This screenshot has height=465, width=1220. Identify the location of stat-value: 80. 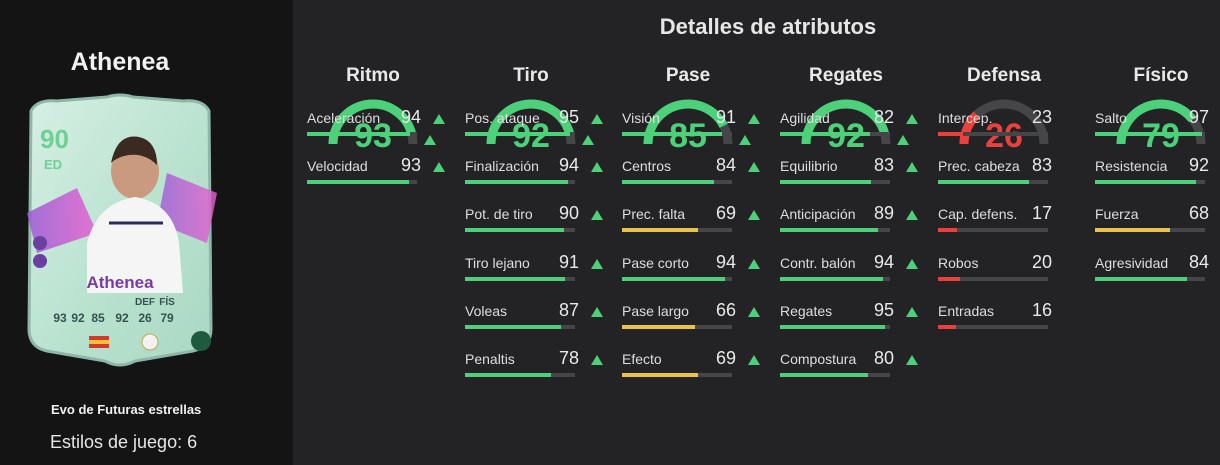
(883, 358).